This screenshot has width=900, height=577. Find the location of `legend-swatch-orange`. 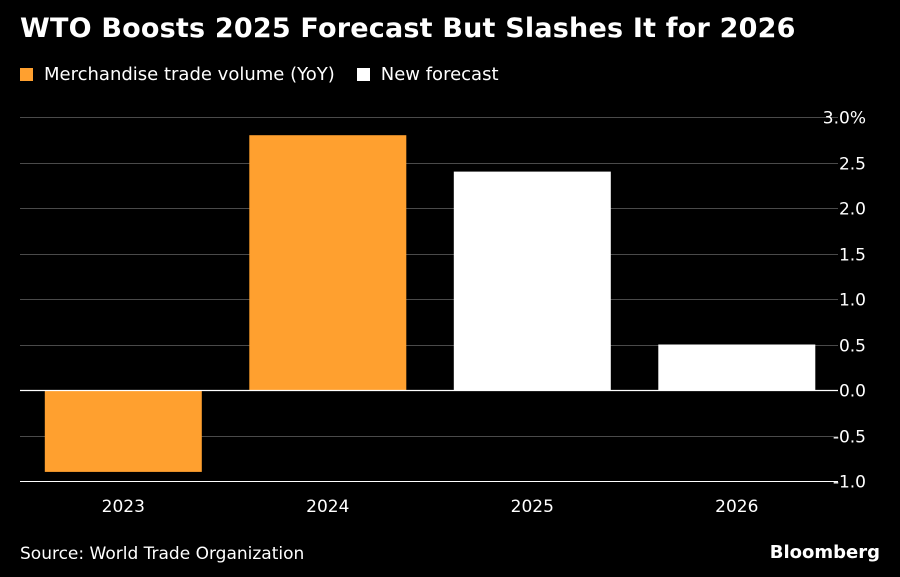

legend-swatch-orange is located at coordinates (26, 74).